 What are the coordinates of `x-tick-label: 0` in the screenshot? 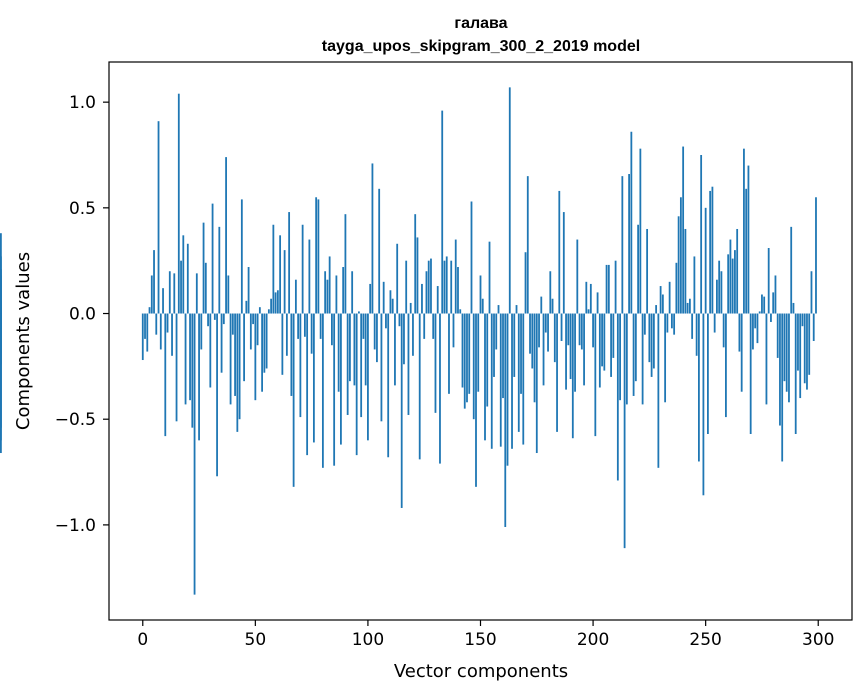 It's located at (142, 640).